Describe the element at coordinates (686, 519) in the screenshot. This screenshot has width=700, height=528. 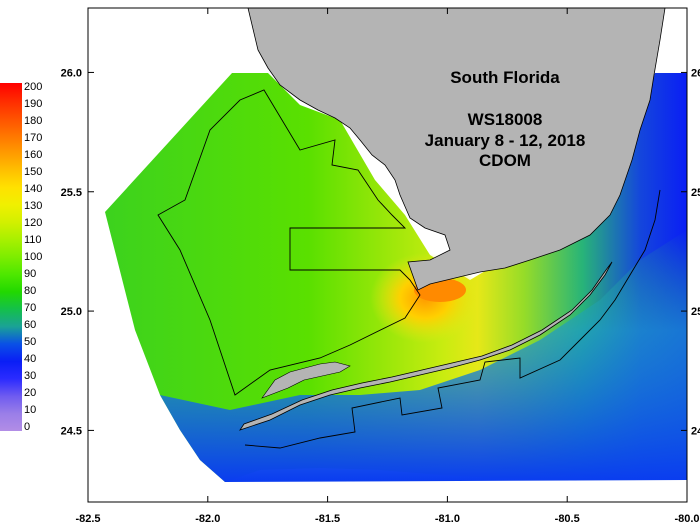
I see `x-tick-label: -80.0` at that location.